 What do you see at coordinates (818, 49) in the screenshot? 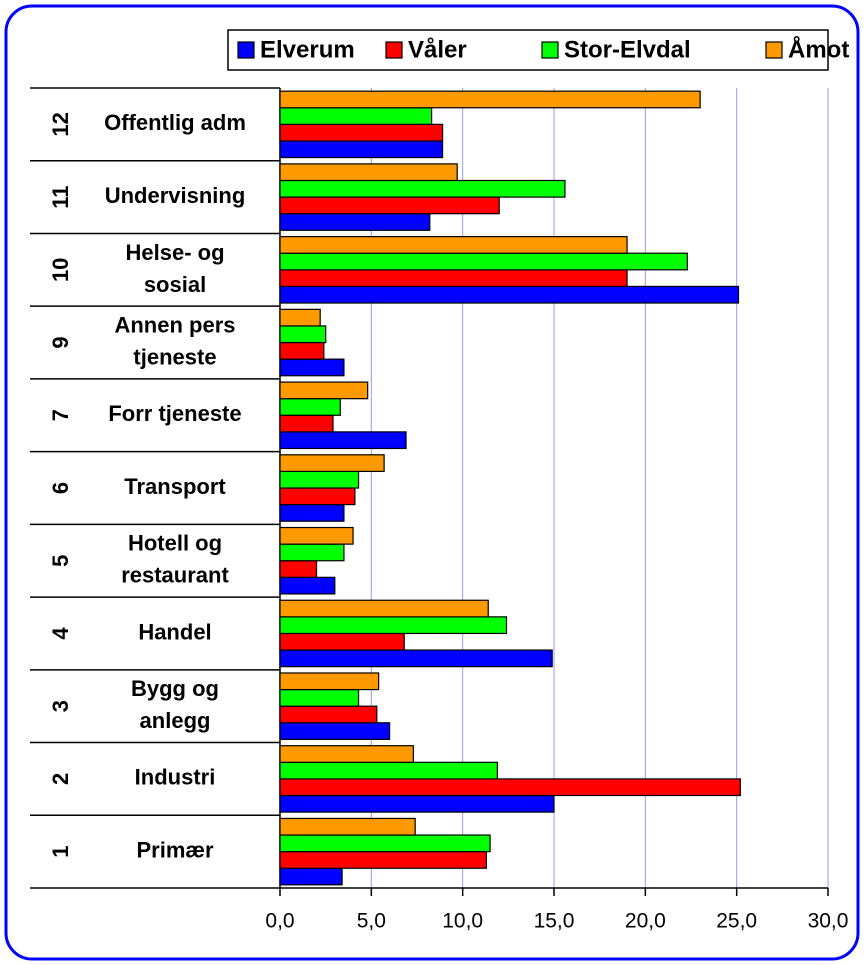
I see `legend-label: Åmot` at bounding box center [818, 49].